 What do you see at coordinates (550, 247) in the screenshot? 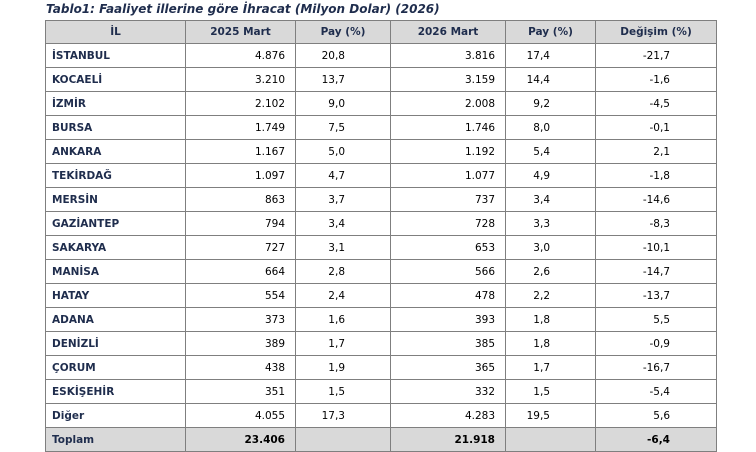
I see `cell-value: 3,0` at bounding box center [550, 247].